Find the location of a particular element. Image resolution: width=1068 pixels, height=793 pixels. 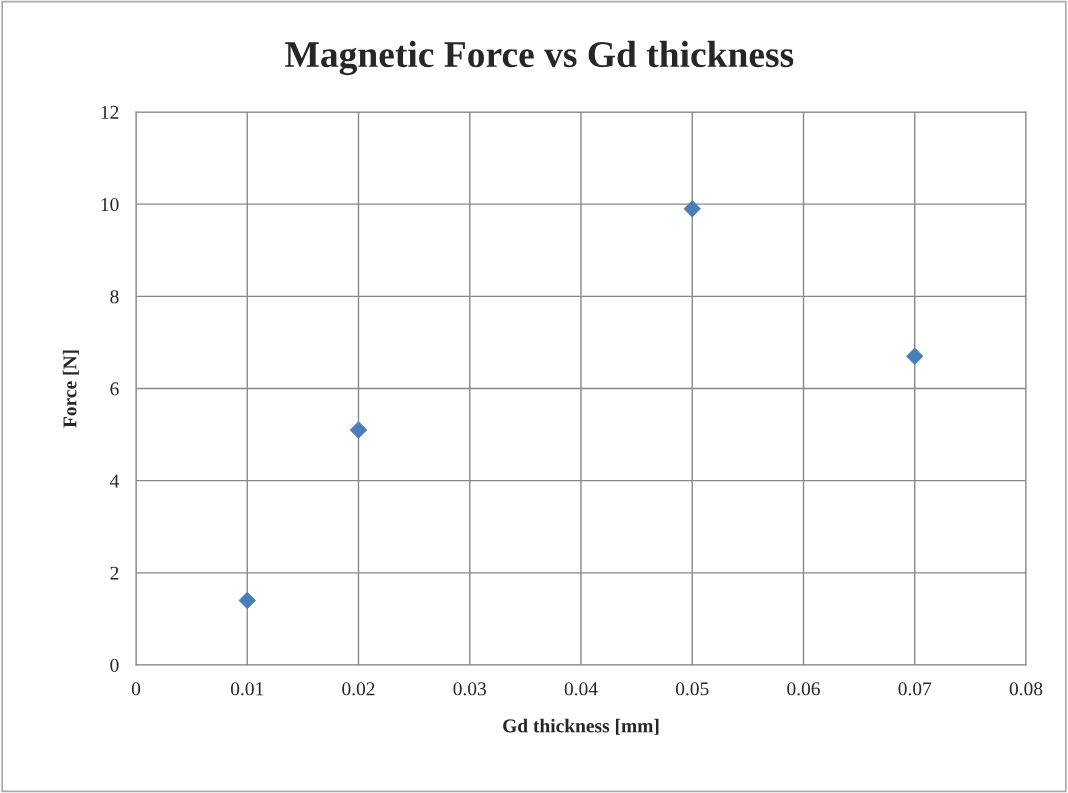

x-tick-label: 0.07 is located at coordinates (915, 689).